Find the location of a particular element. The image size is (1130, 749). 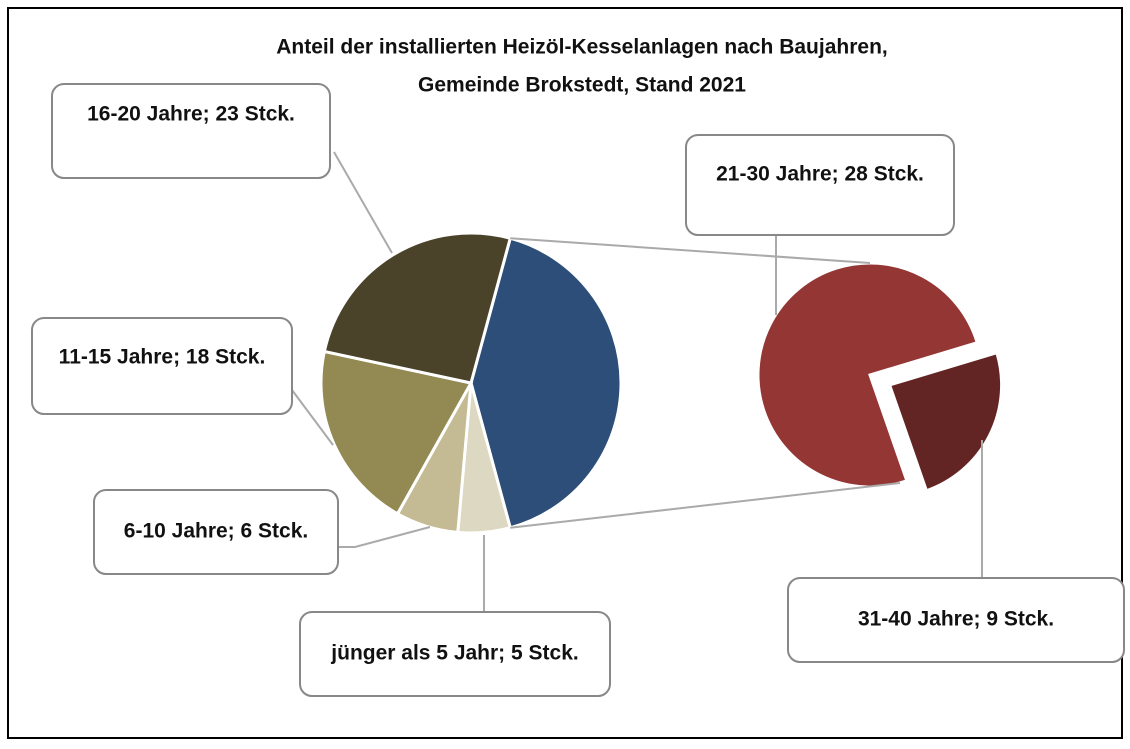

chart-title: Gemeinde Brokstedt, Stand 2021 is located at coordinates (582, 85).